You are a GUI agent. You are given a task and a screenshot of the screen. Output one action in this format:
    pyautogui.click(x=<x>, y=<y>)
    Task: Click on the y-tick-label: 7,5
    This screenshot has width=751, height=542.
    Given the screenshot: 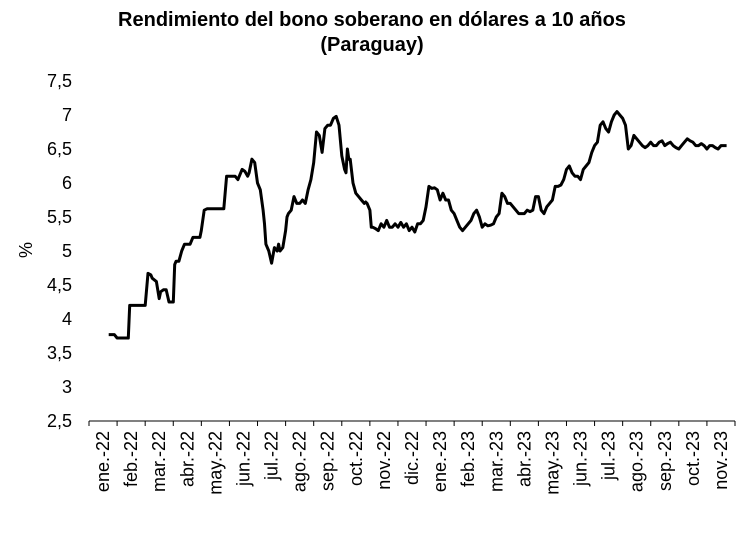 What is the action you would take?
    pyautogui.click(x=59, y=81)
    